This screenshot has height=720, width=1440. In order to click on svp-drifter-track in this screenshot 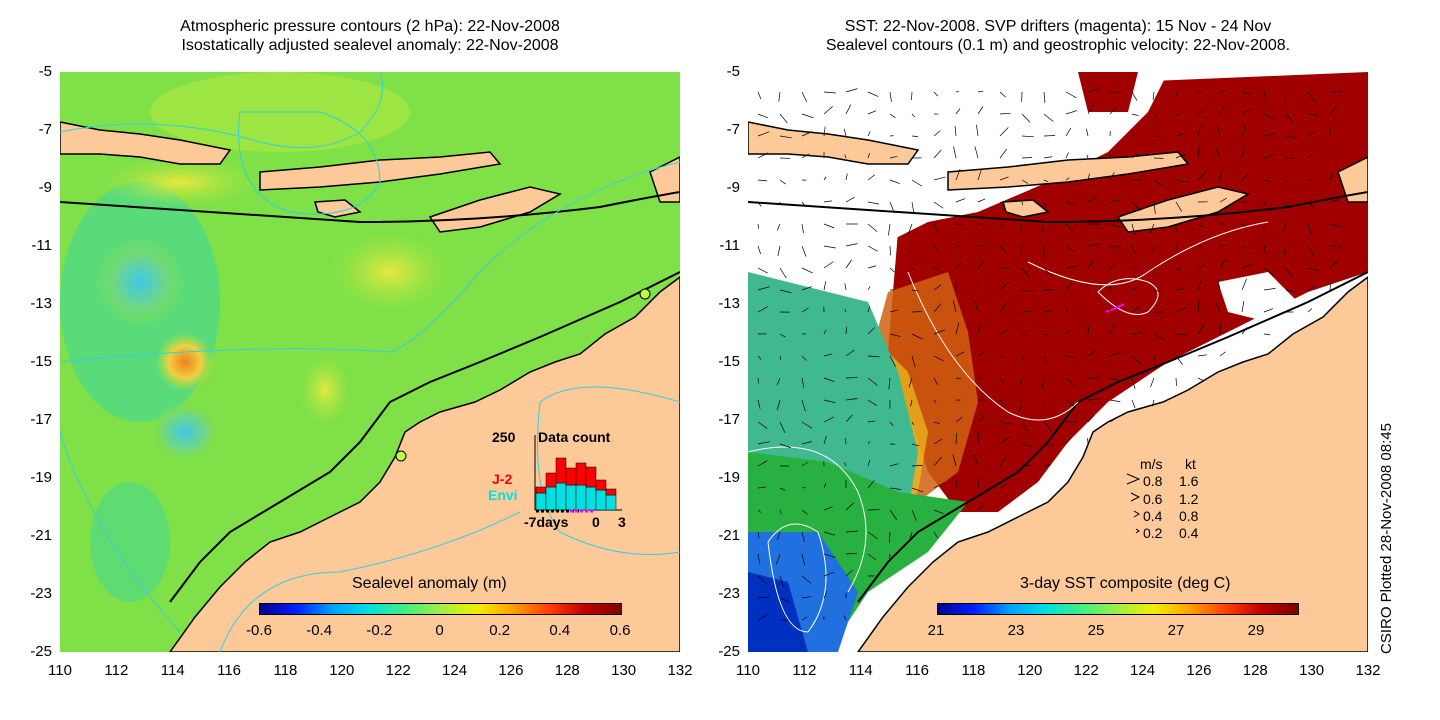, I will do `click(1115, 308)`.